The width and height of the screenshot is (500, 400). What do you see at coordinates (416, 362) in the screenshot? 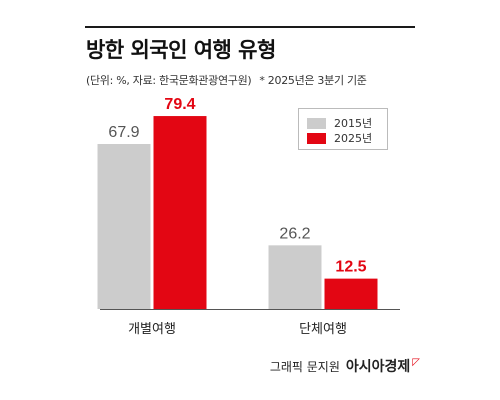
I see `brand-mark-icon: ◸` at bounding box center [416, 362].